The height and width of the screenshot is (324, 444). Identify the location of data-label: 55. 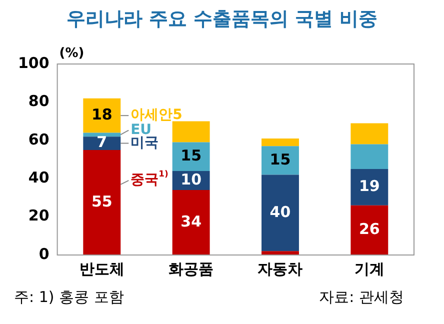
(101, 201).